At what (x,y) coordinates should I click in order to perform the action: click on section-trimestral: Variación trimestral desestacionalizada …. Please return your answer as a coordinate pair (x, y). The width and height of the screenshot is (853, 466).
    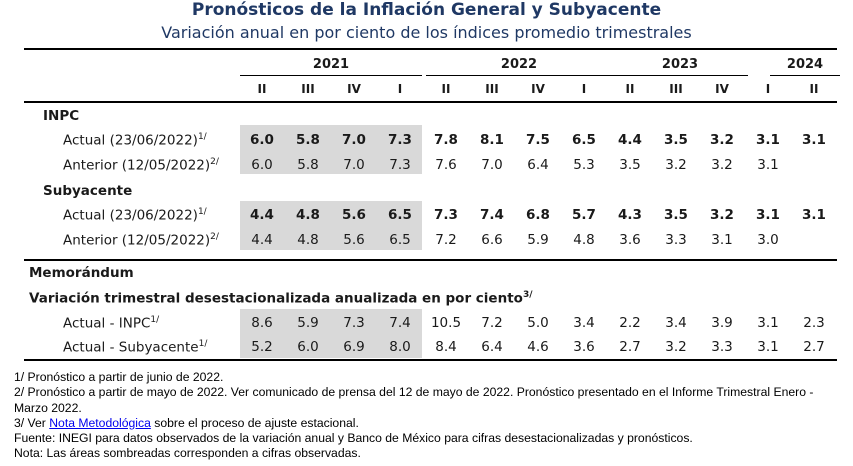
    Looking at the image, I should click on (281, 298).